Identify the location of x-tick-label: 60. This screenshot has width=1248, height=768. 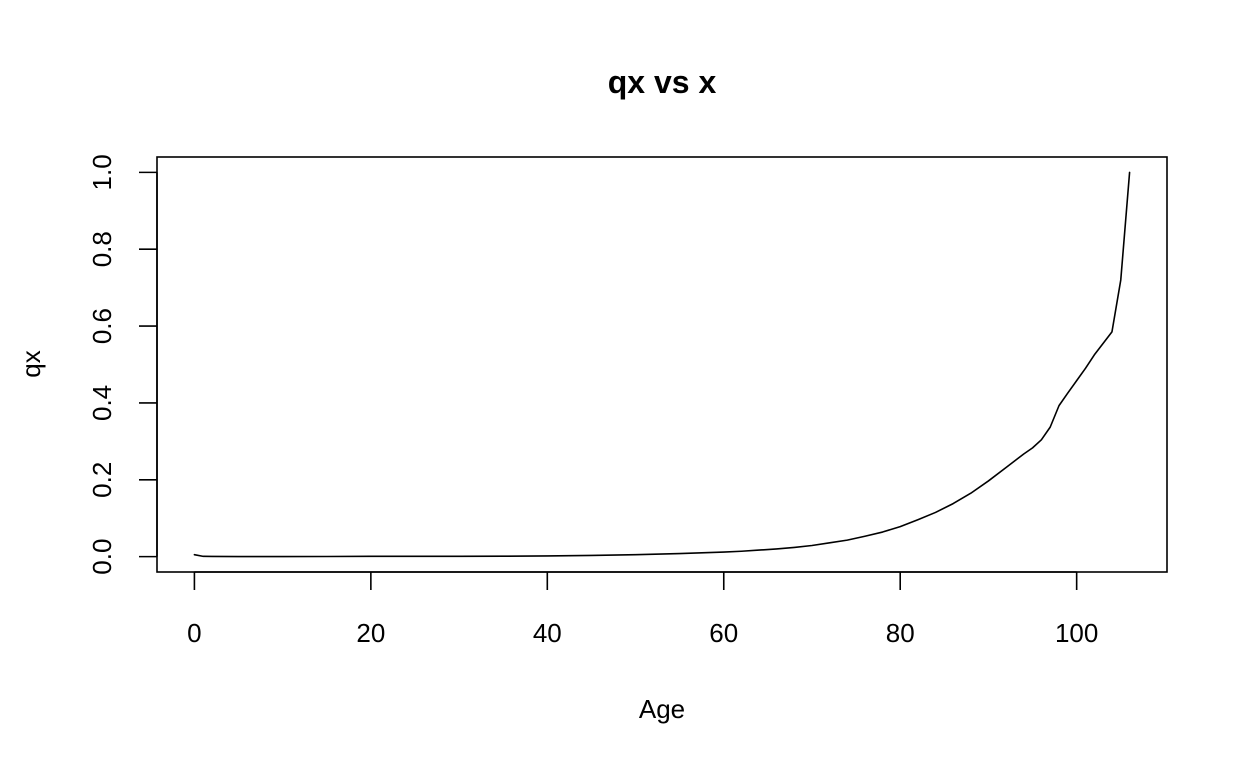
(723, 633).